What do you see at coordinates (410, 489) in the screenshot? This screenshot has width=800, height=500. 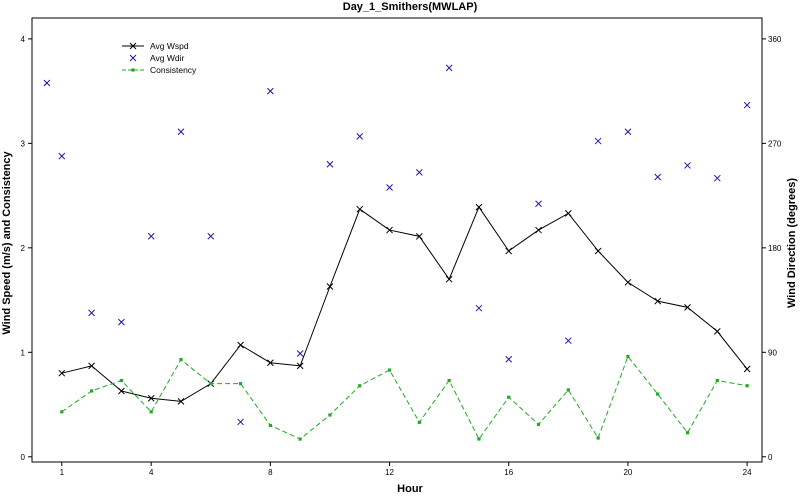 I see `x-axis-label: Hour` at bounding box center [410, 489].